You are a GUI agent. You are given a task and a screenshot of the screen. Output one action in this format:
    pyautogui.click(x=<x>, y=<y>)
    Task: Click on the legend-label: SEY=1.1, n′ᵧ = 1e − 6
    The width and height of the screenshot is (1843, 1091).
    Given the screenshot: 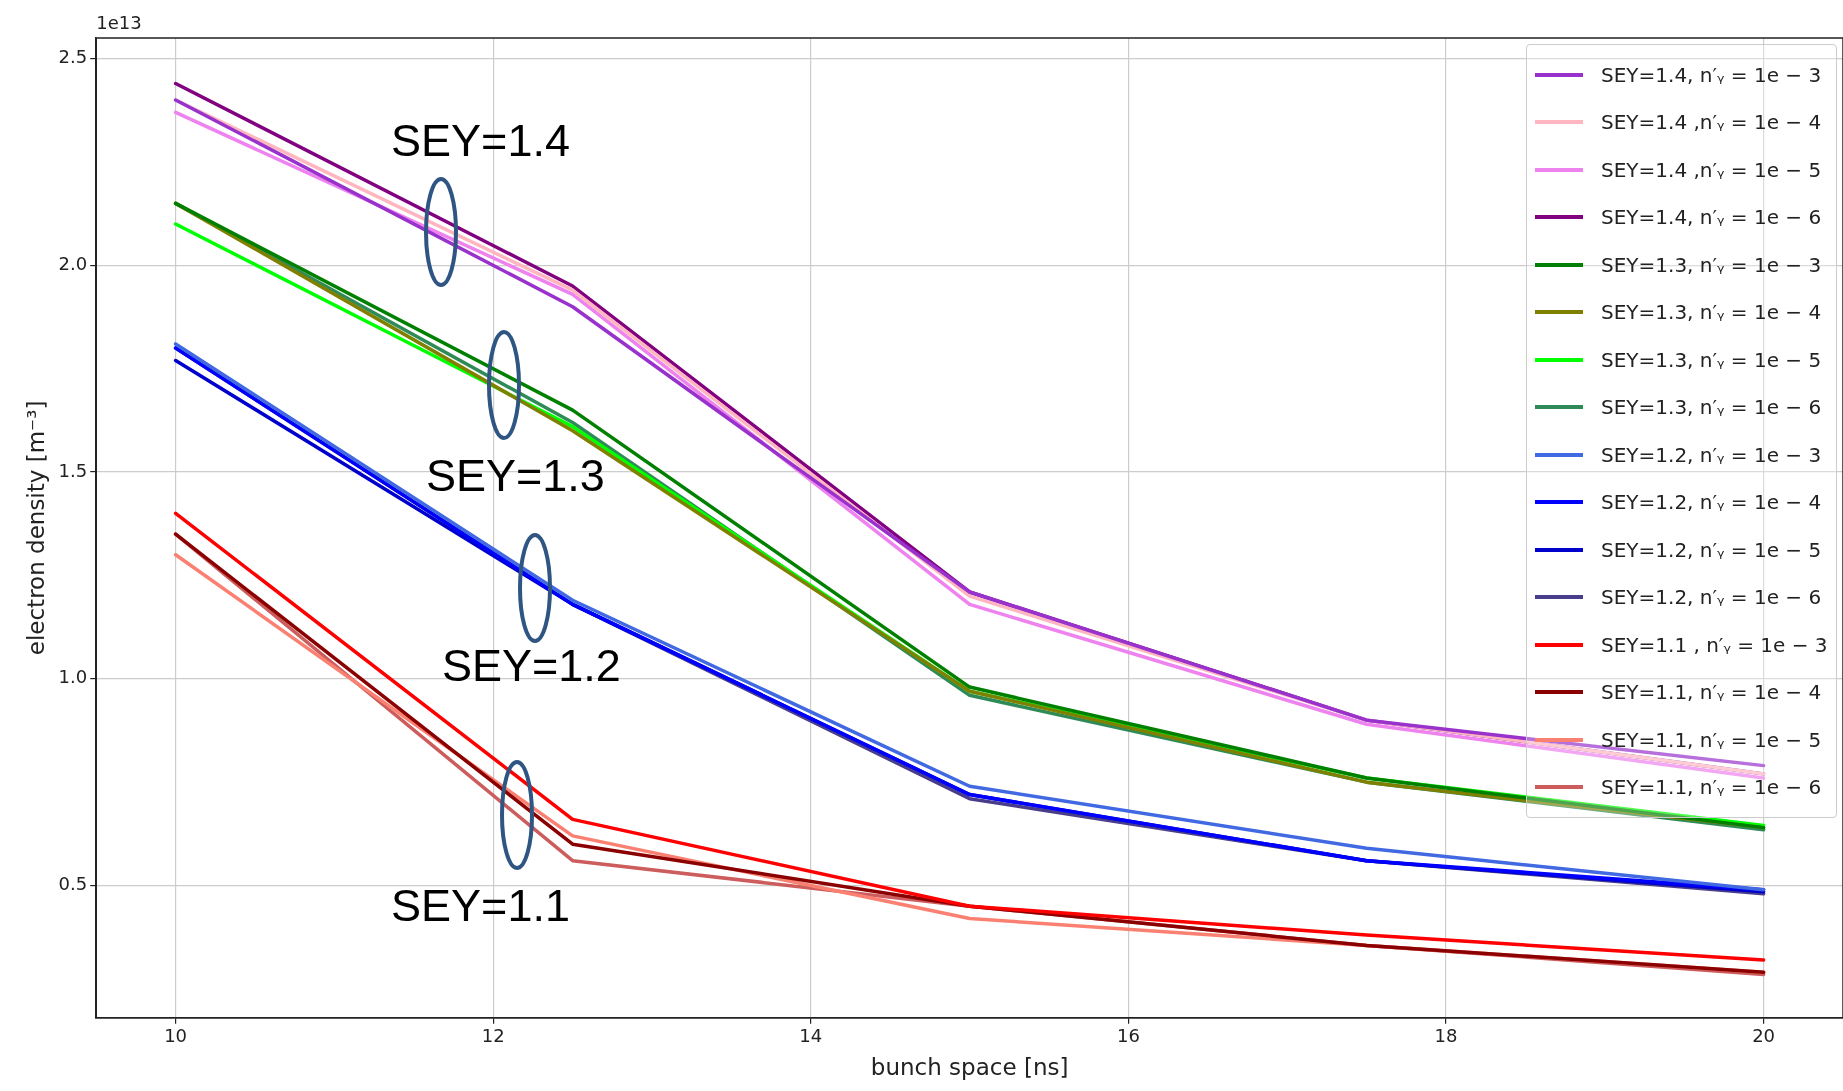 What is the action you would take?
    pyautogui.click(x=1711, y=787)
    